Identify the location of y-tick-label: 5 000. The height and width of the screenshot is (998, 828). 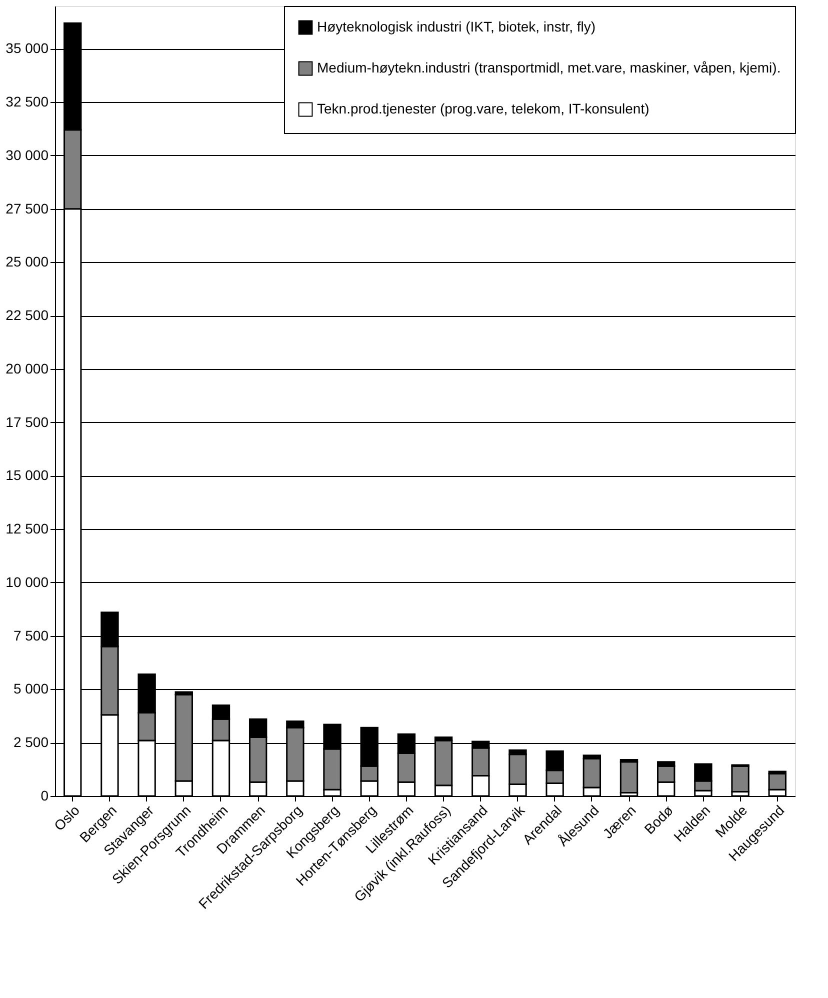
(31, 688).